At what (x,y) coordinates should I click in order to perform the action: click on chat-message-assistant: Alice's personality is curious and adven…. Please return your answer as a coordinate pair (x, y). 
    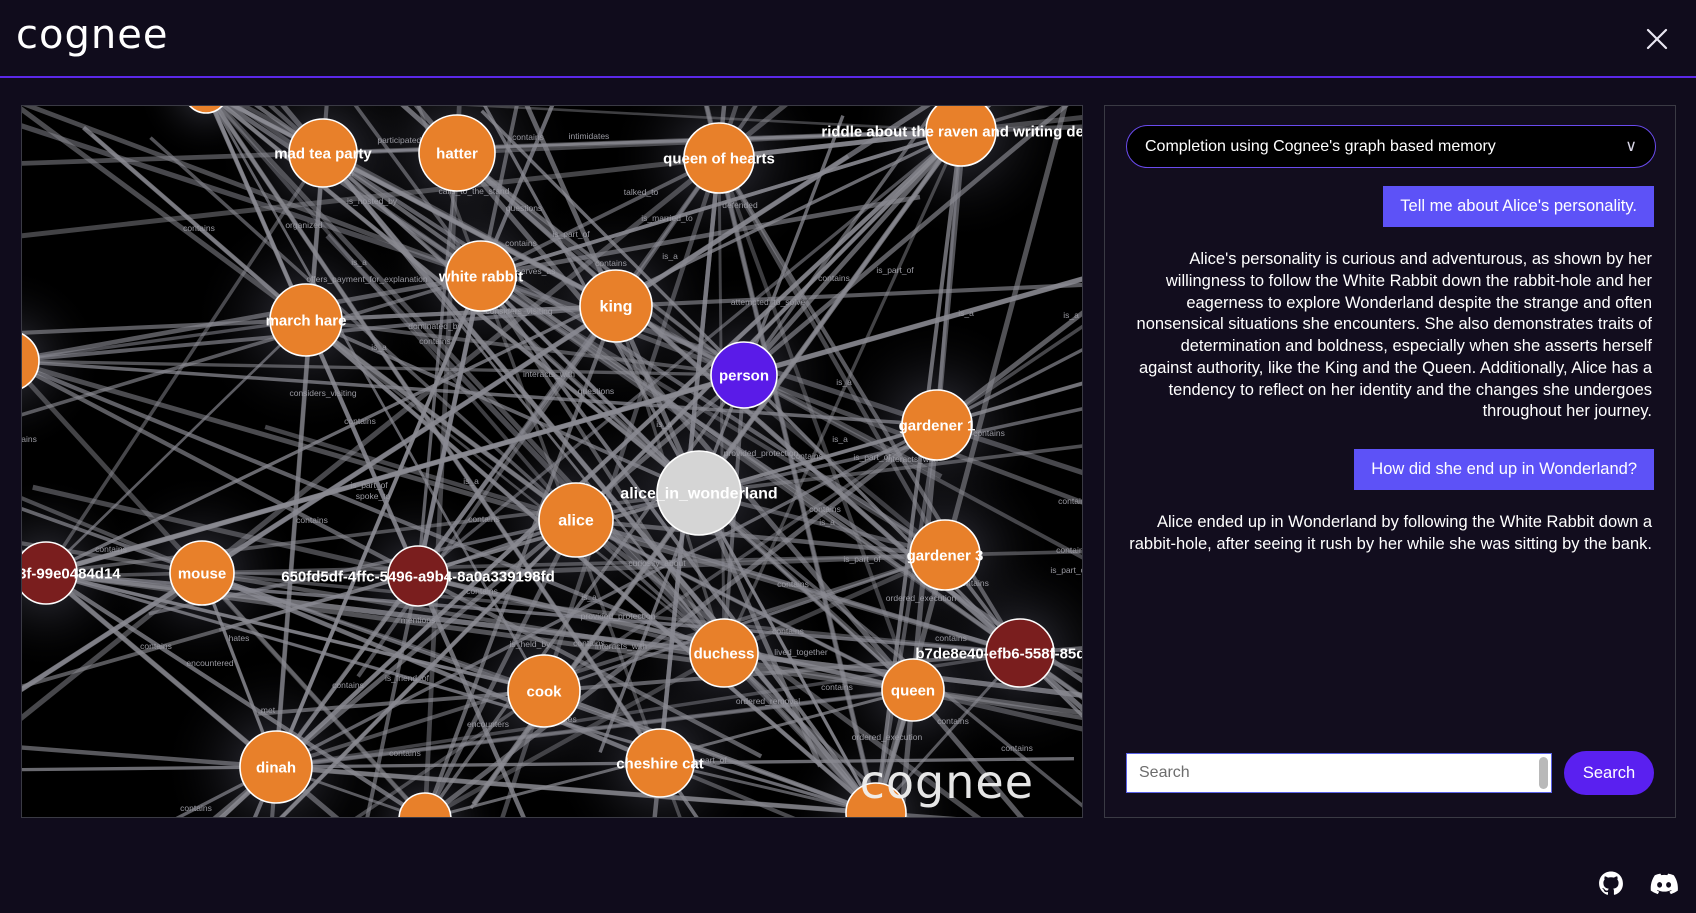
    Looking at the image, I should click on (1394, 335).